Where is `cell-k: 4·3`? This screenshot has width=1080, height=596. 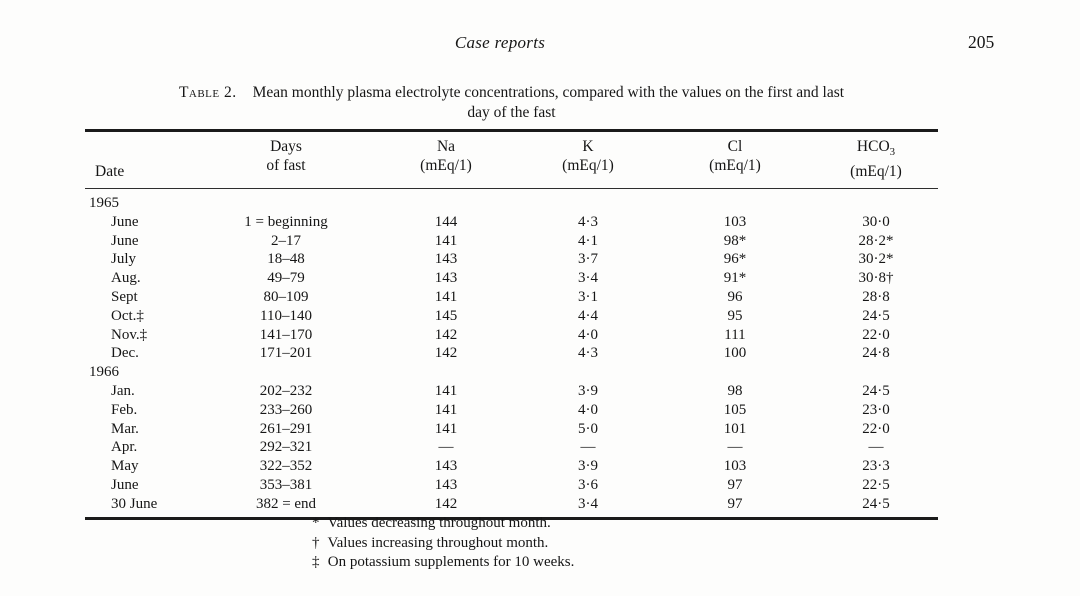 cell-k: 4·3 is located at coordinates (588, 221).